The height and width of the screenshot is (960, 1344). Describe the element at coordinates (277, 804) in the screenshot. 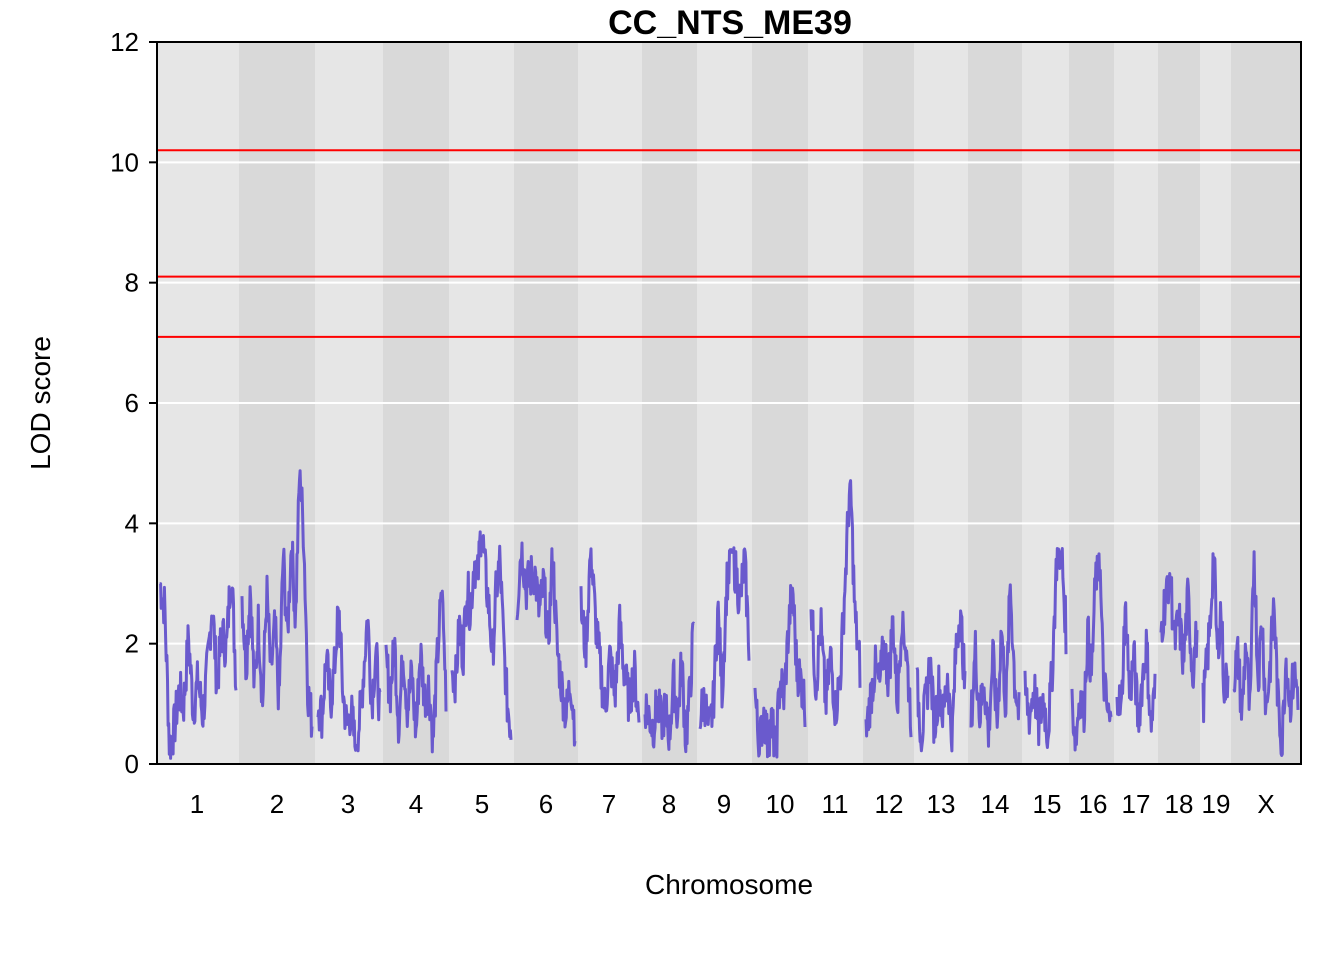

I see `x-tick-label: 2` at that location.